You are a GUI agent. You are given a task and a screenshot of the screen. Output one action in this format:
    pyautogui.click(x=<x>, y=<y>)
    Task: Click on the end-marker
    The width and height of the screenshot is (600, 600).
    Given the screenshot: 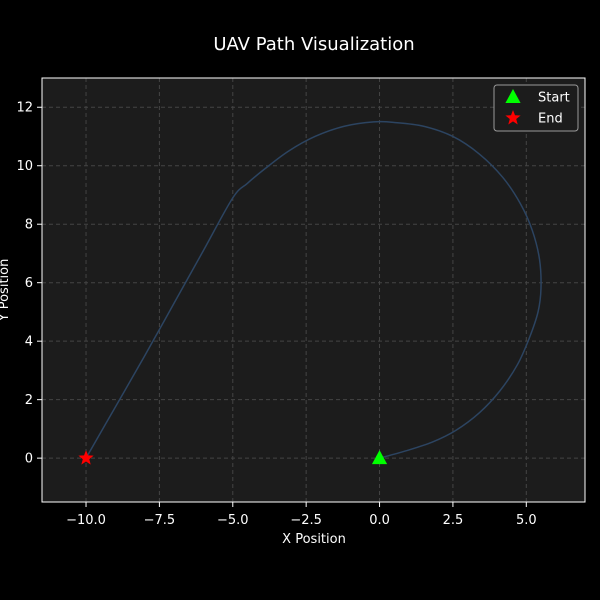 What is the action you would take?
    pyautogui.click(x=86, y=457)
    